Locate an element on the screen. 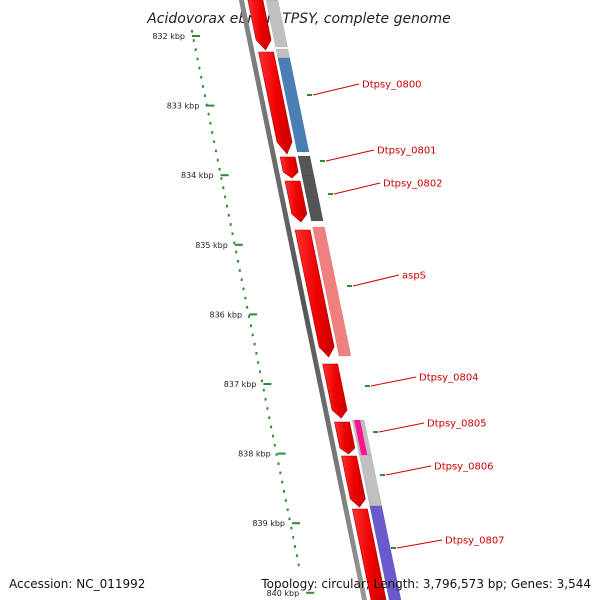  gene-label: Dtpsy_0806 is located at coordinates (464, 467).